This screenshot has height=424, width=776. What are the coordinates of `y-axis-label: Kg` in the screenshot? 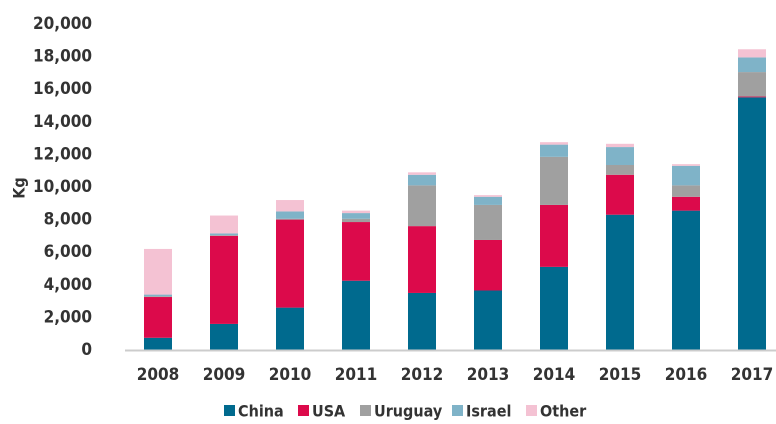 It's located at (19, 187).